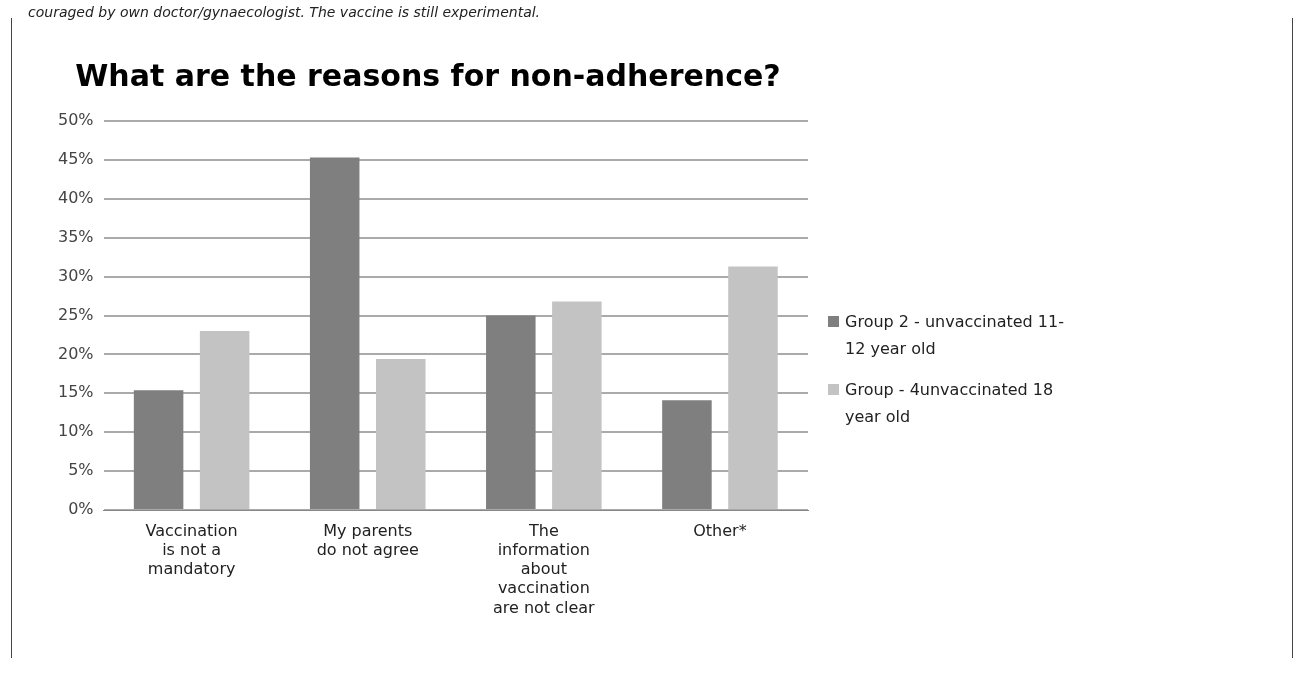 Image resolution: width=1306 pixels, height=673 pixels. Describe the element at coordinates (544, 568) in the screenshot. I see `x-tick-label: The information about vaccination are not clear` at that location.